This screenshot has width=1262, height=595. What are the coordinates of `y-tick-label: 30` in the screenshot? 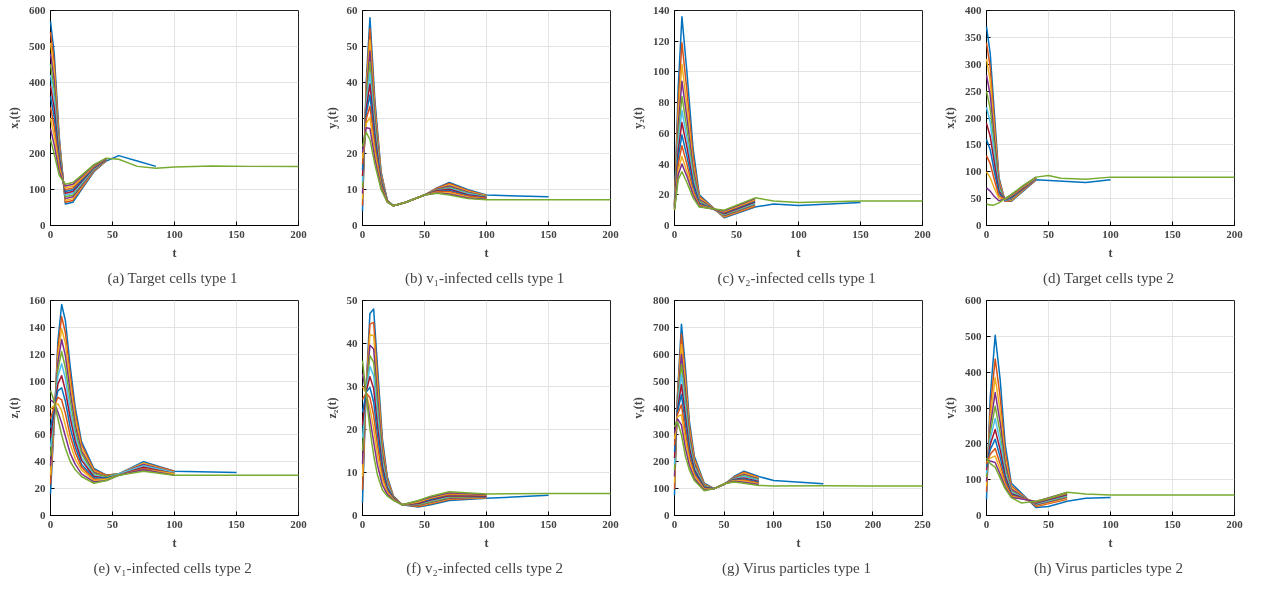 It's located at (352, 386).